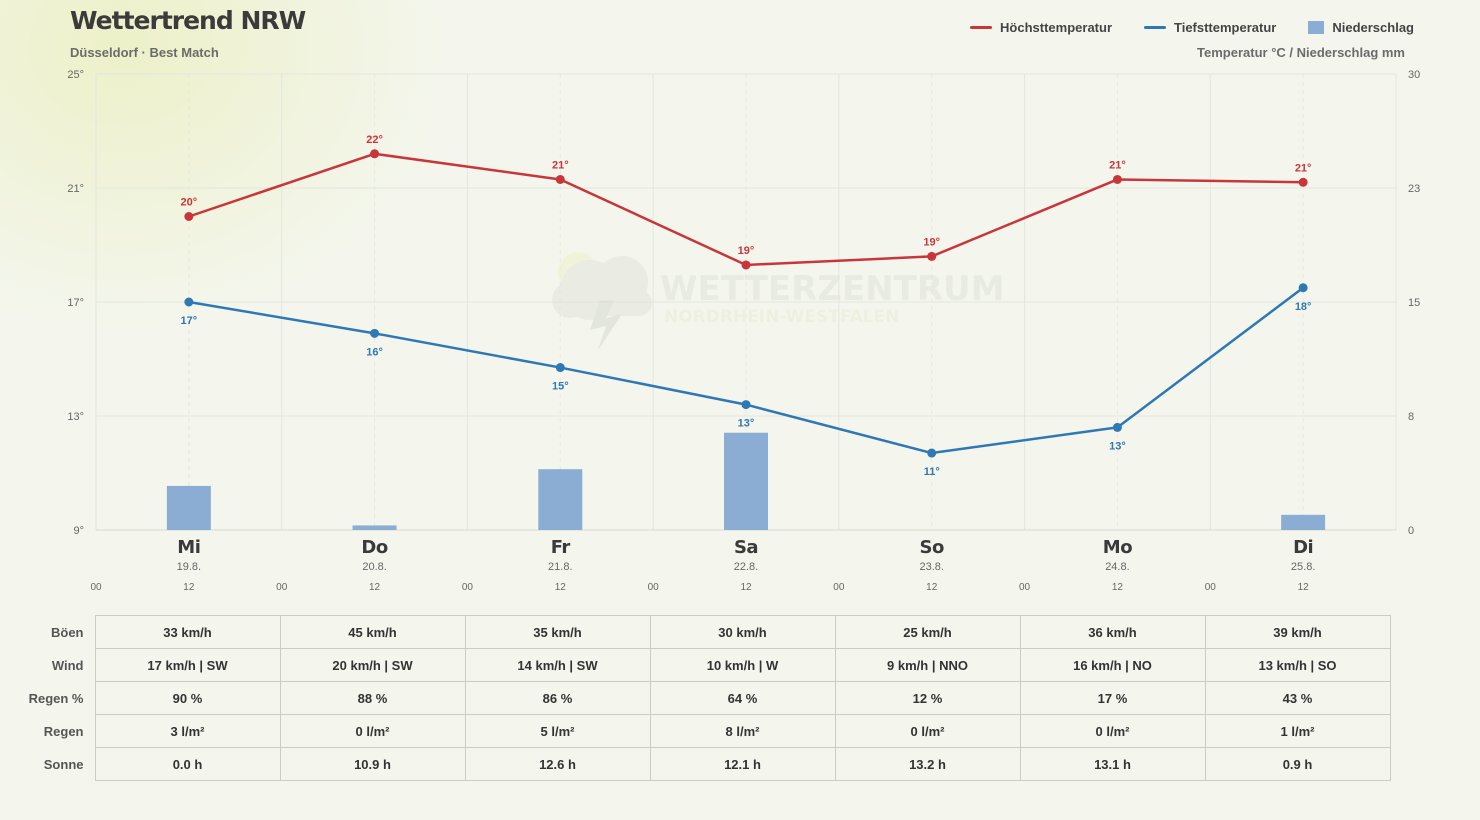 Image resolution: width=1480 pixels, height=820 pixels. I want to click on table-cell: 64 %, so click(742, 698).